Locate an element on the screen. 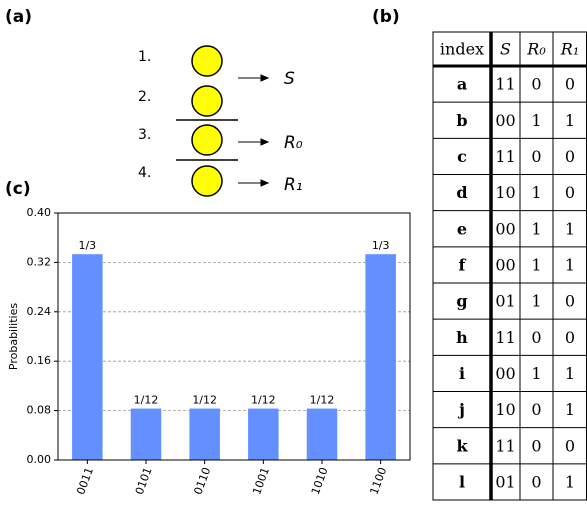 Image resolution: width=587 pixels, height=506 pixels. row-index: h is located at coordinates (462, 337).